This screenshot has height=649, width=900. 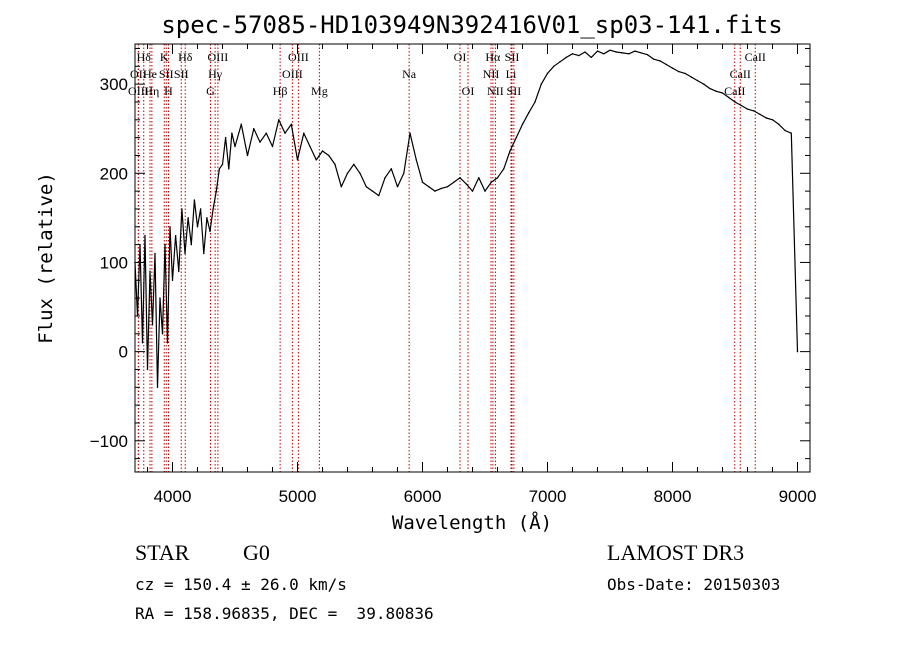 I want to click on object-subclass: G0, so click(x=256, y=552).